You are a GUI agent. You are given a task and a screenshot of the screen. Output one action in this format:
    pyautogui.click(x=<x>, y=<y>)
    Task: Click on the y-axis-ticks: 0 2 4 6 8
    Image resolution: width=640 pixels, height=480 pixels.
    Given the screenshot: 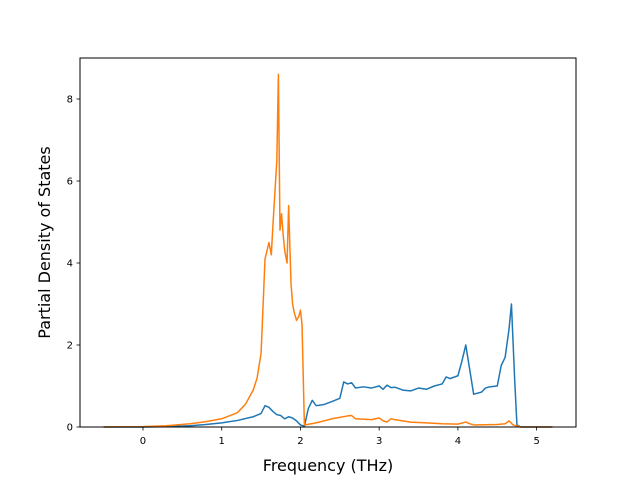 What is the action you would take?
    pyautogui.click(x=73, y=264)
    